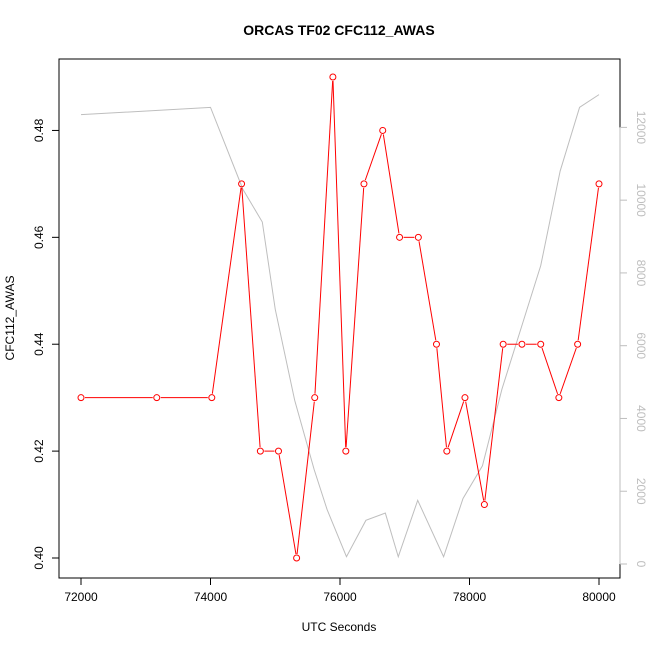 Image resolution: width=650 pixels, height=650 pixels. I want to click on x-axis: 72000 74000 76000 78000 80000, so click(340, 590).